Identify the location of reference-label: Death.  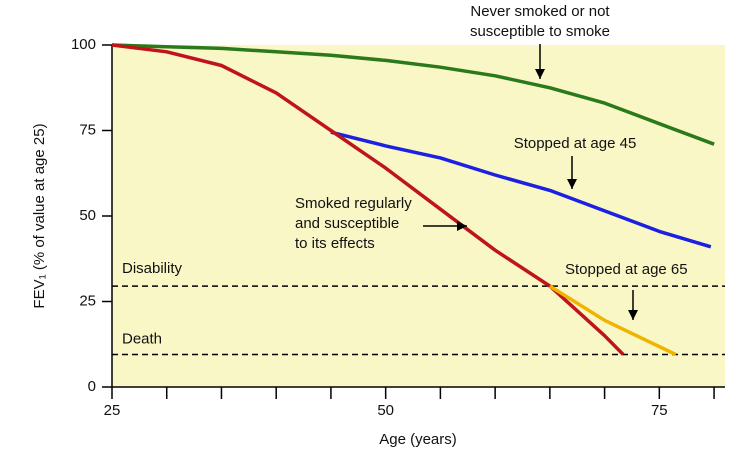
(142, 338).